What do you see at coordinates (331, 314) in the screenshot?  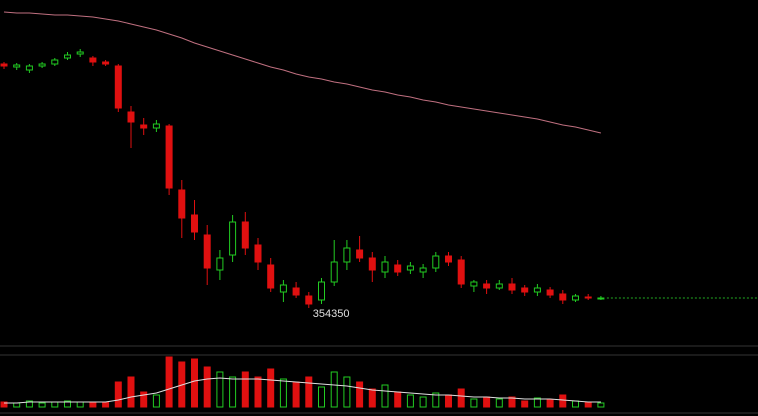 I see `low-label: 354350` at bounding box center [331, 314].